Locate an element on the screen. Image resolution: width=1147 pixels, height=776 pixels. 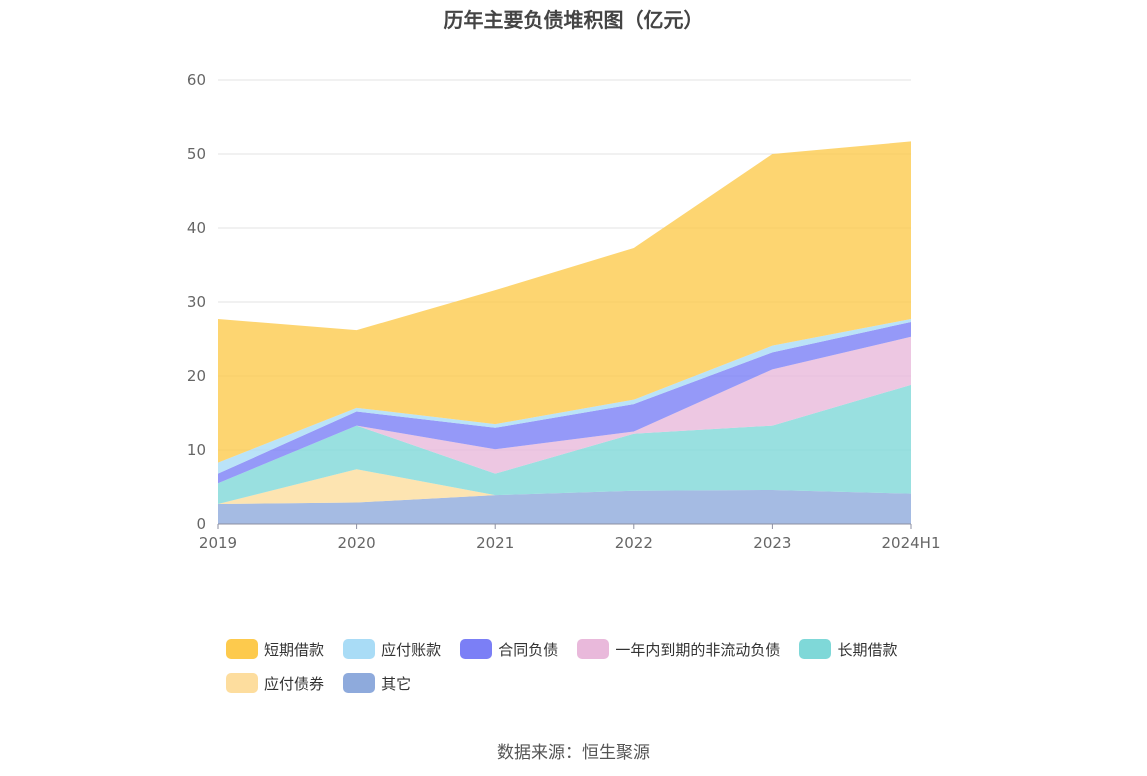
legend-label: 其它 is located at coordinates (396, 683).